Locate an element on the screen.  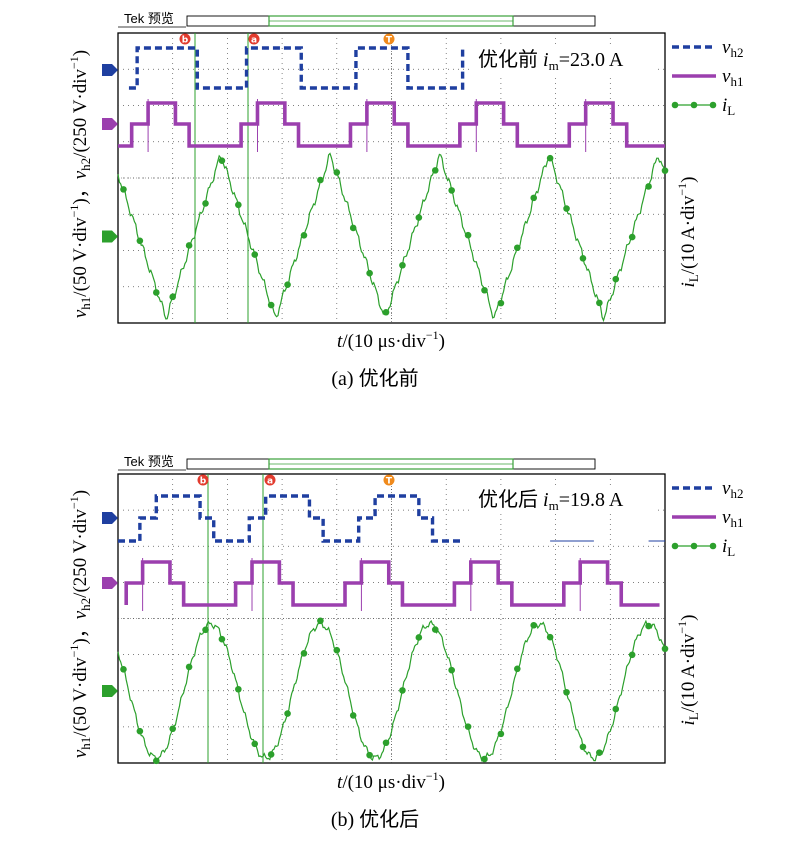
panel-caption: (a) 优化前 is located at coordinates (374, 378).